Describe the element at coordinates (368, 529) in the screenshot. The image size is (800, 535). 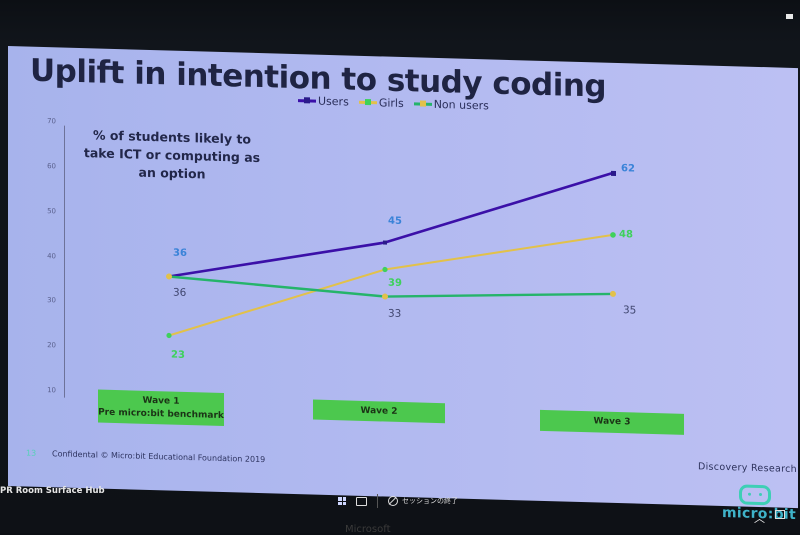
I see `bezel-brand-text: Microsoft` at that location.